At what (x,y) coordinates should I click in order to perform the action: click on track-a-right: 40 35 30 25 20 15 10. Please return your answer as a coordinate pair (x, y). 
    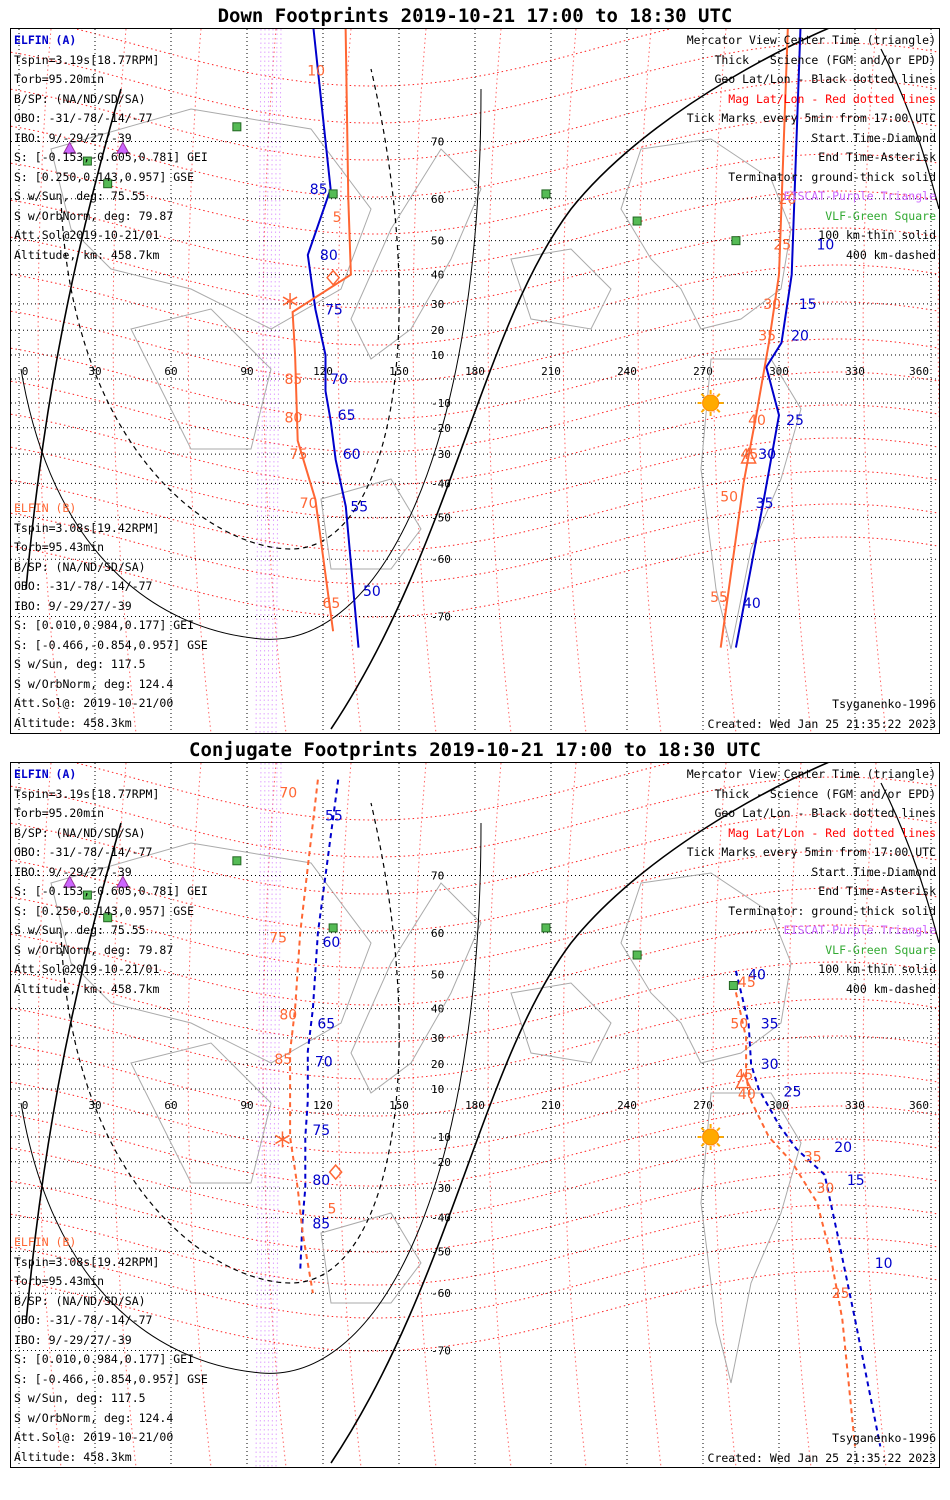
    Looking at the image, I should click on (813, 1207).